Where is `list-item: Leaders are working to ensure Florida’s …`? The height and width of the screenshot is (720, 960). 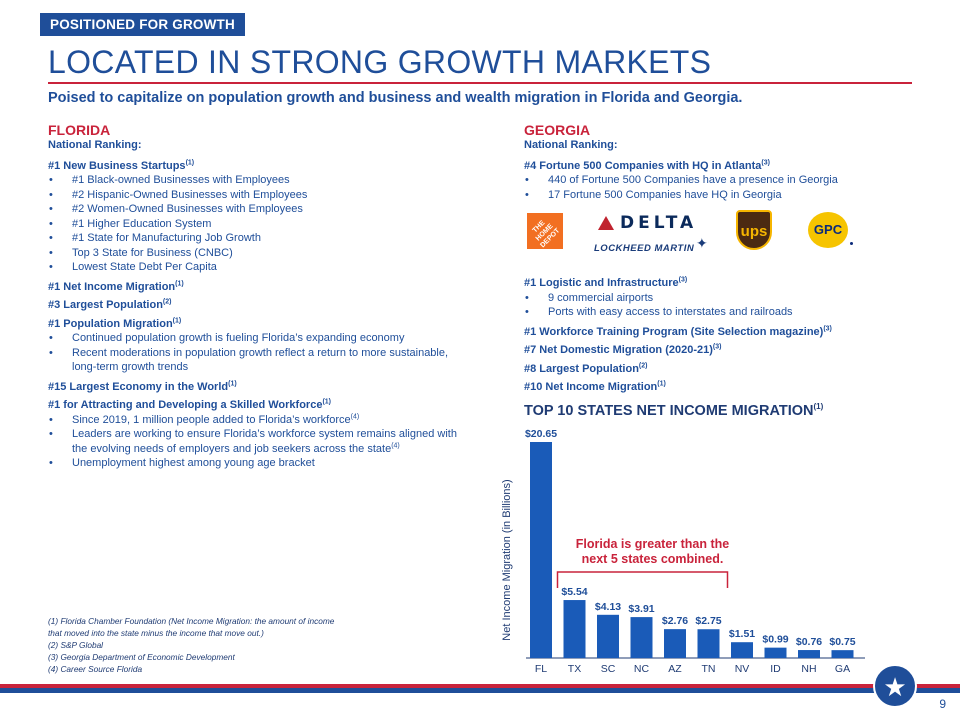
list-item: Leaders are working to ensure Florida’s … is located at coordinates (253, 441).